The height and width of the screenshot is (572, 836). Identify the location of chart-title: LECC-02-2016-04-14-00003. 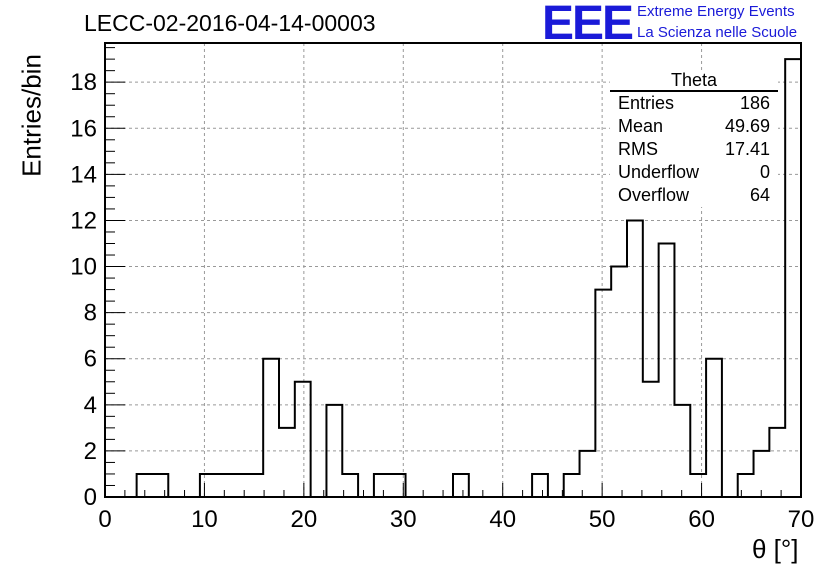
(230, 23).